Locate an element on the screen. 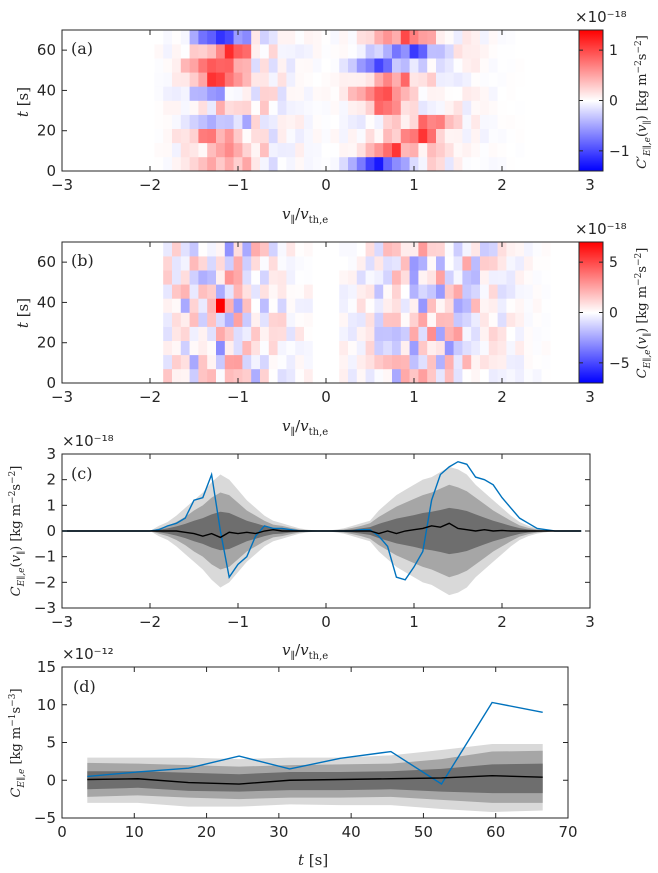 This screenshot has height=873, width=658. axis-d-ytick-label-2: 5 is located at coordinates (51, 743).